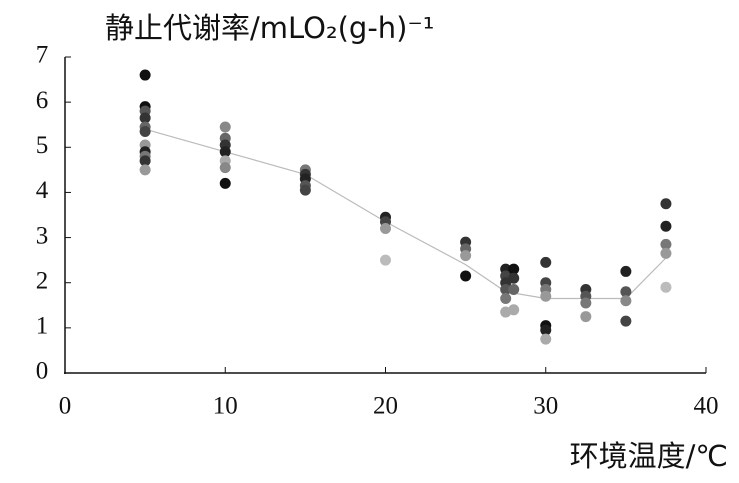 The height and width of the screenshot is (483, 739). What do you see at coordinates (225, 406) in the screenshot?
I see `x-tick-label: 10` at bounding box center [225, 406].